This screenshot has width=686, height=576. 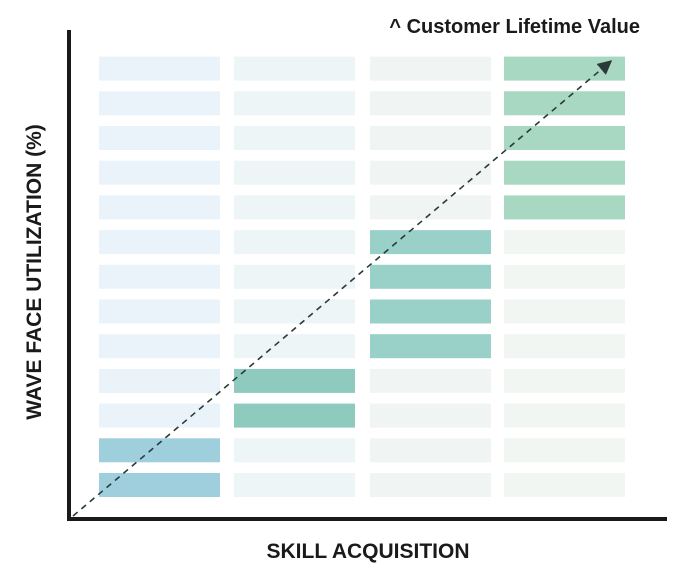 What do you see at coordinates (514, 27) in the screenshot?
I see `annotation-label: ^ Customer Lifetime Value` at bounding box center [514, 27].